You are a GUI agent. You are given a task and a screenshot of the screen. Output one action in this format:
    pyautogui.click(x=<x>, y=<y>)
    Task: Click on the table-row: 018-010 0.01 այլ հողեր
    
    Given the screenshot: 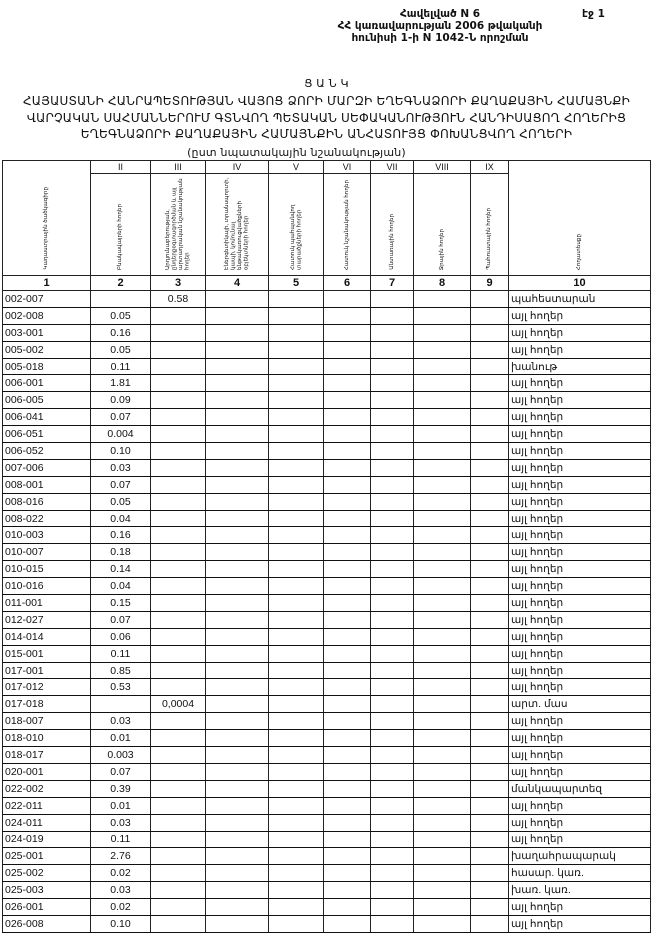 What is the action you would take?
    pyautogui.click(x=326, y=738)
    